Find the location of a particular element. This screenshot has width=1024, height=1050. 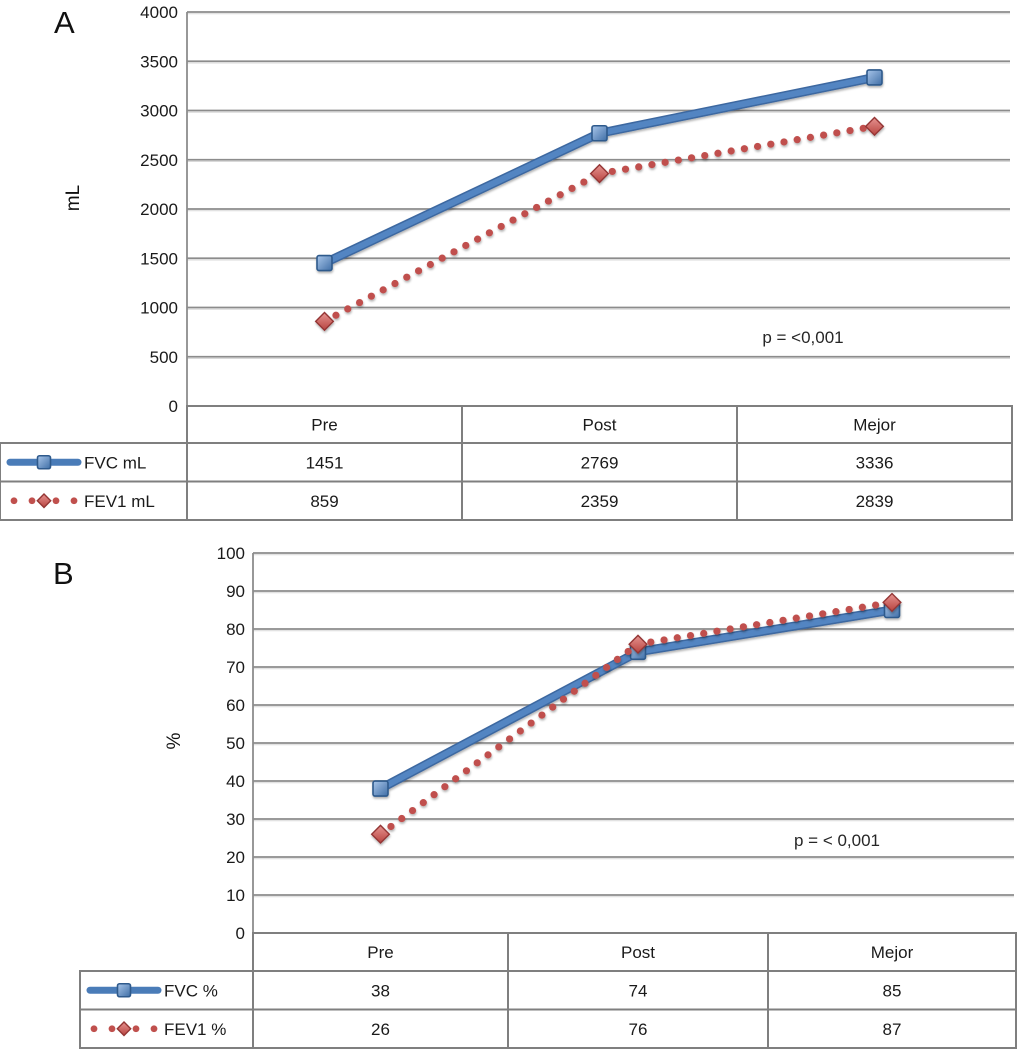

panel-a-y-axis-title: mL is located at coordinates (73, 198).